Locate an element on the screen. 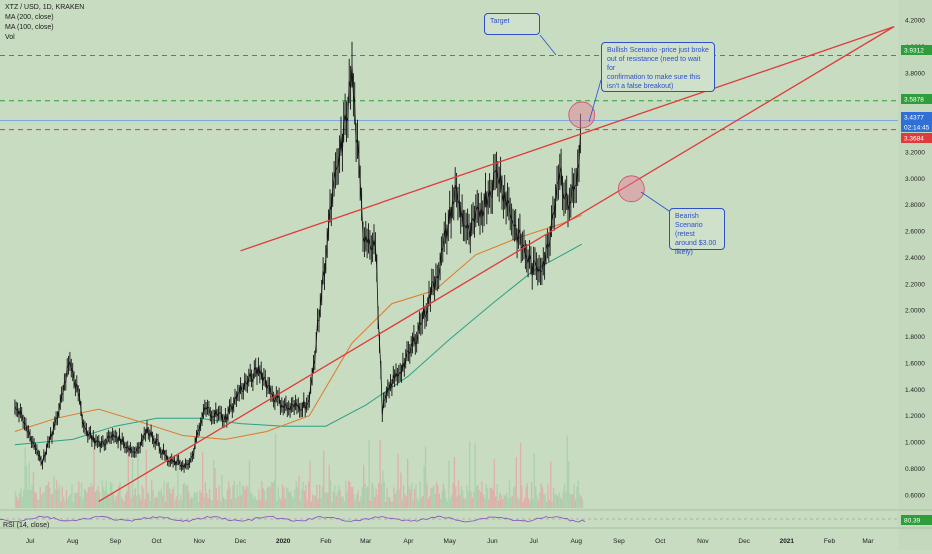 This screenshot has width=932, height=554. target-annotation: Target is located at coordinates (512, 24).